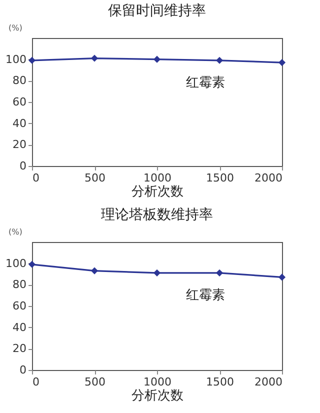  I want to click on chart-title: 保留时间维持率, so click(157, 11).